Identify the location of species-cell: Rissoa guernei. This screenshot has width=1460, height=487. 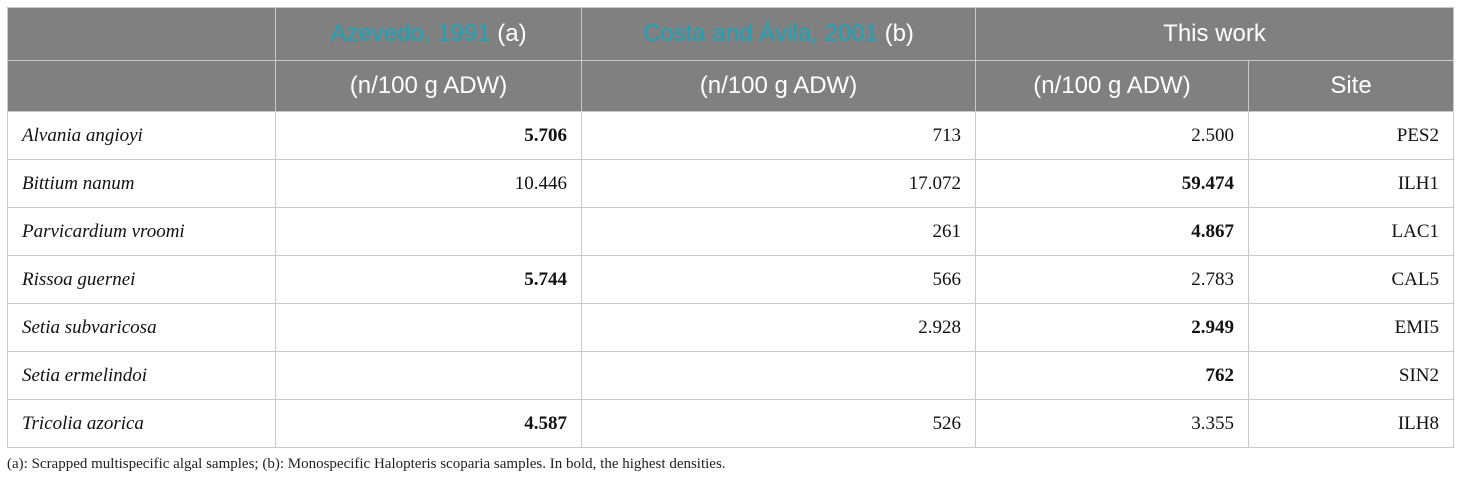
(141, 279).